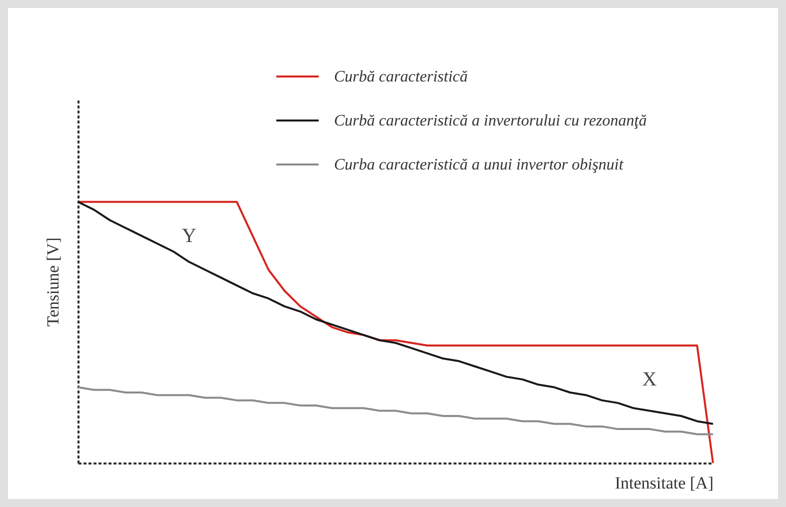 The image size is (786, 507). Describe the element at coordinates (490, 121) in the screenshot. I see `legend-label: Curbă caracteristică a invertorului cu rezonanţă` at that location.